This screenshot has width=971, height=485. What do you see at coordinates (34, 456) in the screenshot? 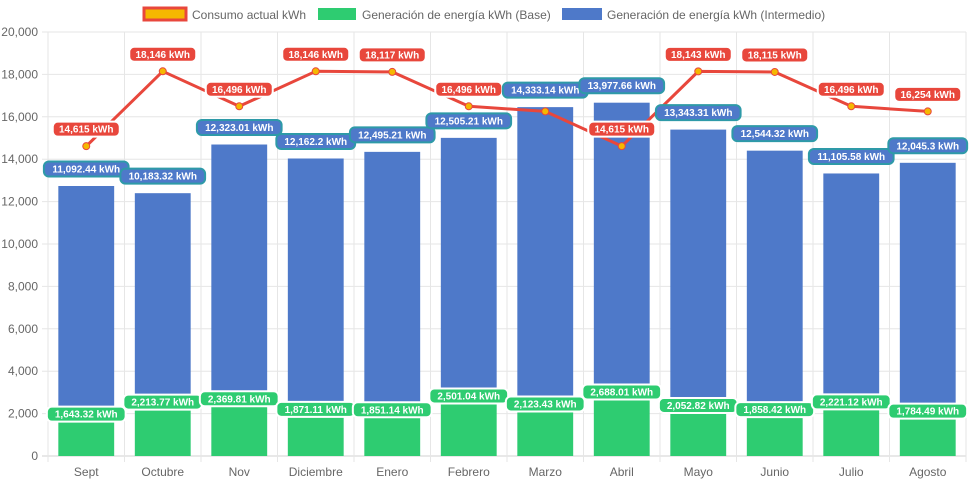
I see `y-tick-label: 0` at bounding box center [34, 456].